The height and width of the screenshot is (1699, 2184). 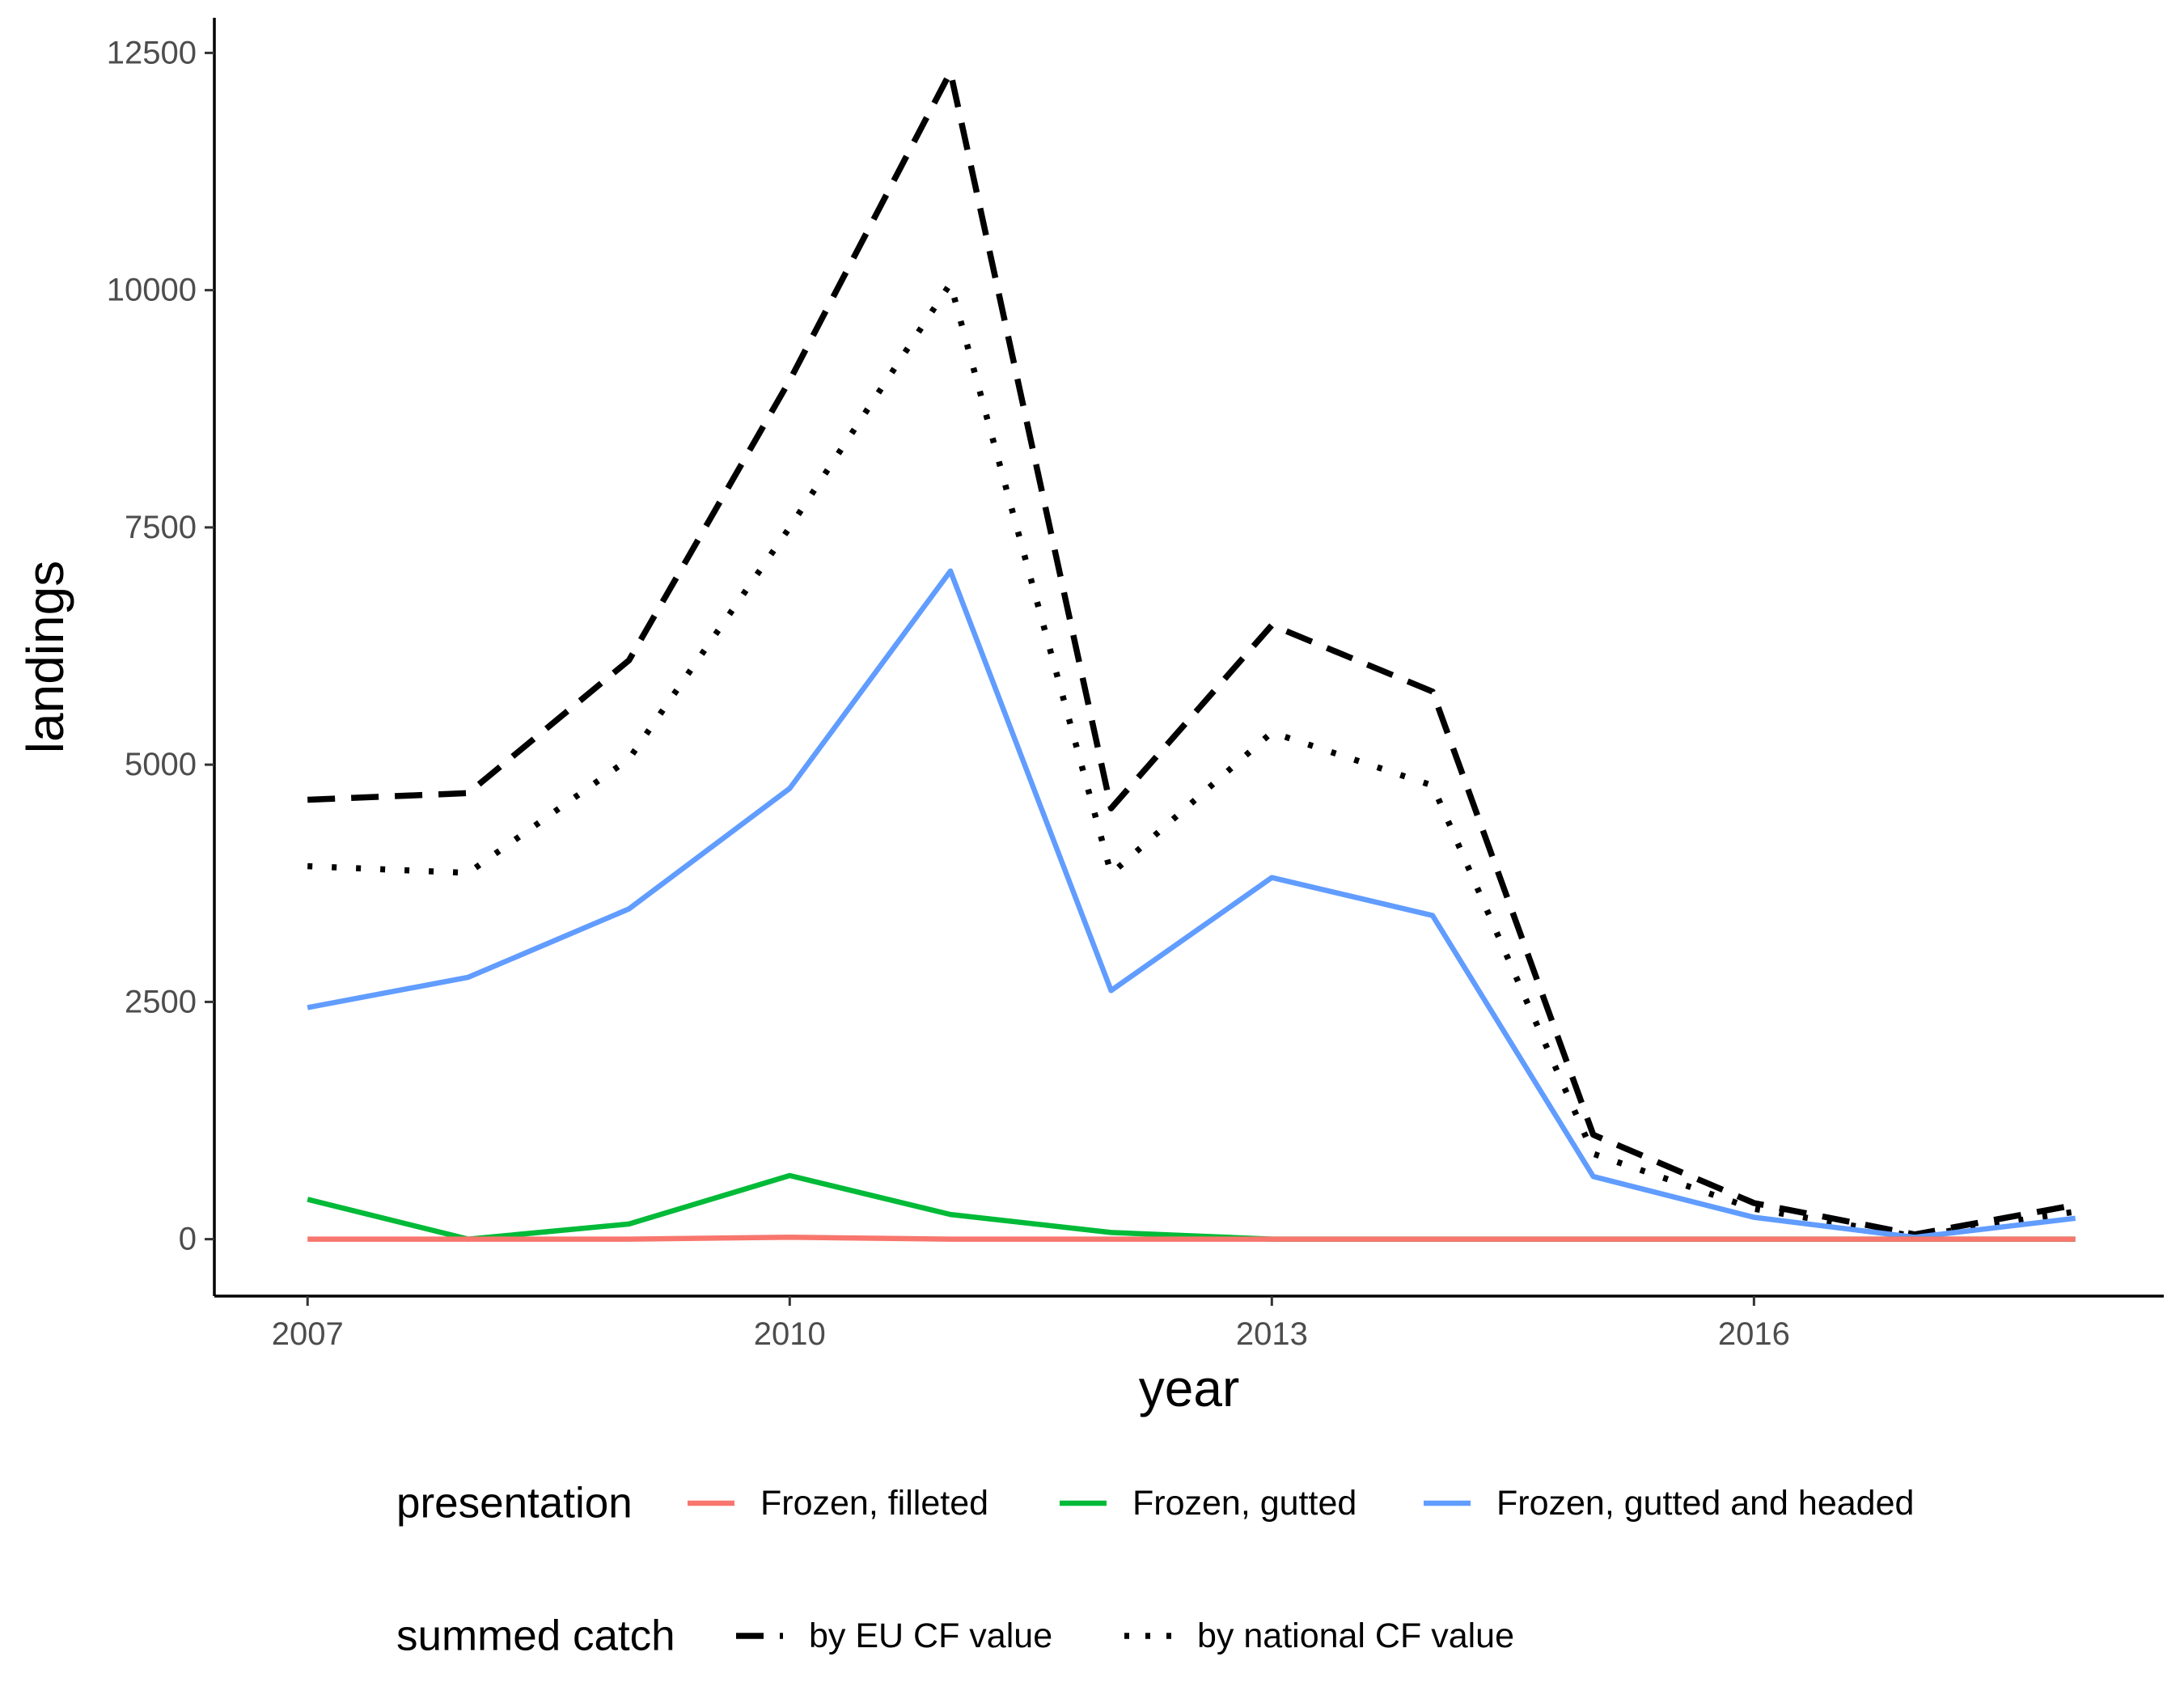 I want to click on y-tick-label: 0, so click(x=188, y=1239).